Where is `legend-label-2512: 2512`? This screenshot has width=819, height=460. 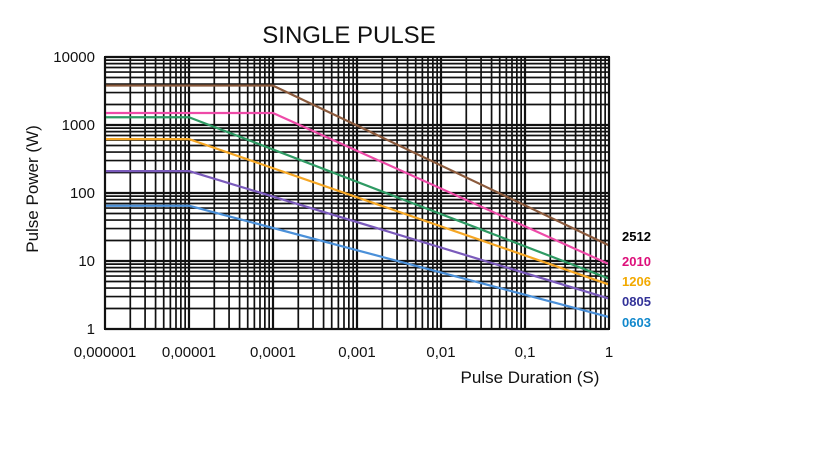 legend-label-2512: 2512 is located at coordinates (636, 236).